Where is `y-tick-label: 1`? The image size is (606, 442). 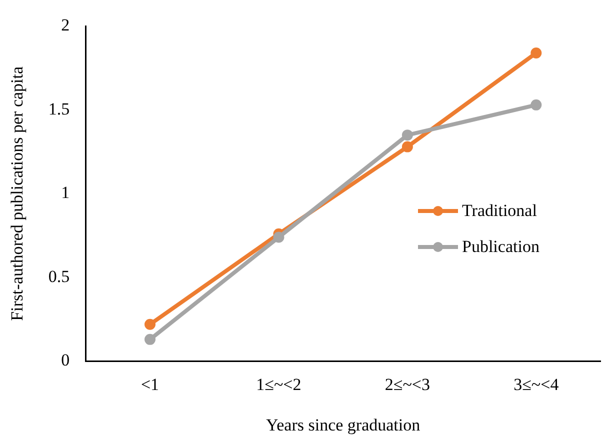 y-tick-label: 1 is located at coordinates (65, 192).